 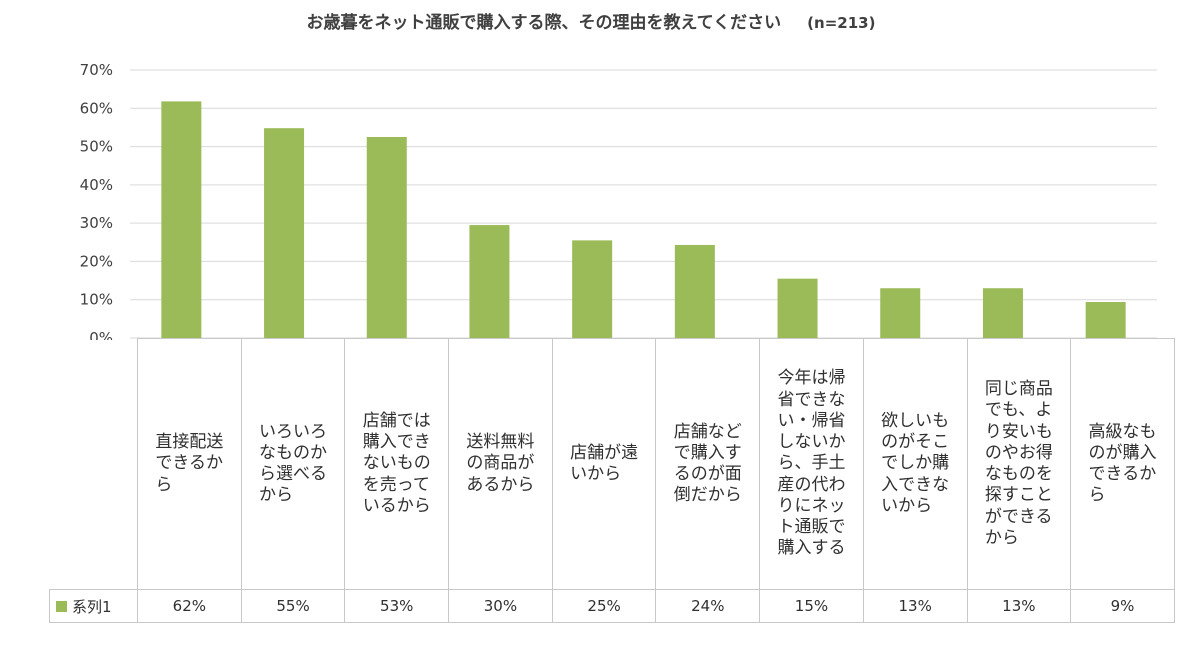 I want to click on category-cell: 店舗などで購入するのが面倒だから, so click(x=708, y=464).